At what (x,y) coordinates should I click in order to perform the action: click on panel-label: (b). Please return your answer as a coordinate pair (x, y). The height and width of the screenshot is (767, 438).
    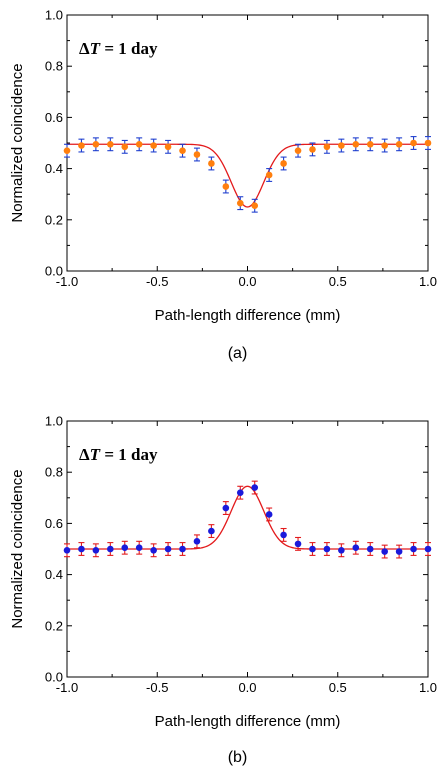
    Looking at the image, I should click on (238, 757).